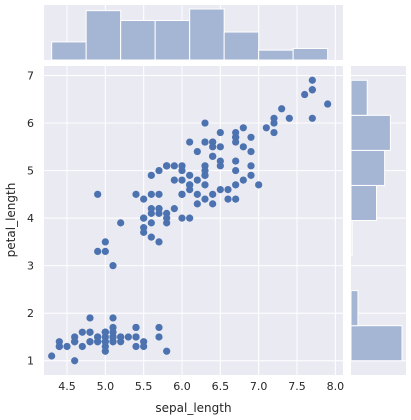  Describe the element at coordinates (30, 76) in the screenshot. I see `y-tick-label: 7` at that location.